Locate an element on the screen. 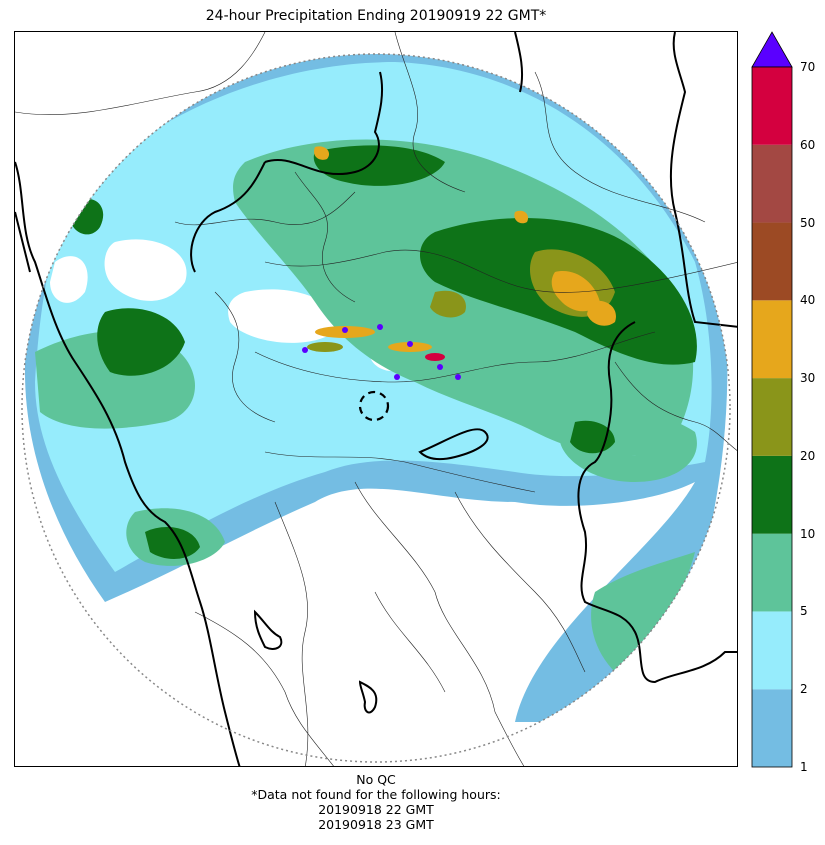 This screenshot has height=845, width=825. convective-cells is located at coordinates (381, 352).